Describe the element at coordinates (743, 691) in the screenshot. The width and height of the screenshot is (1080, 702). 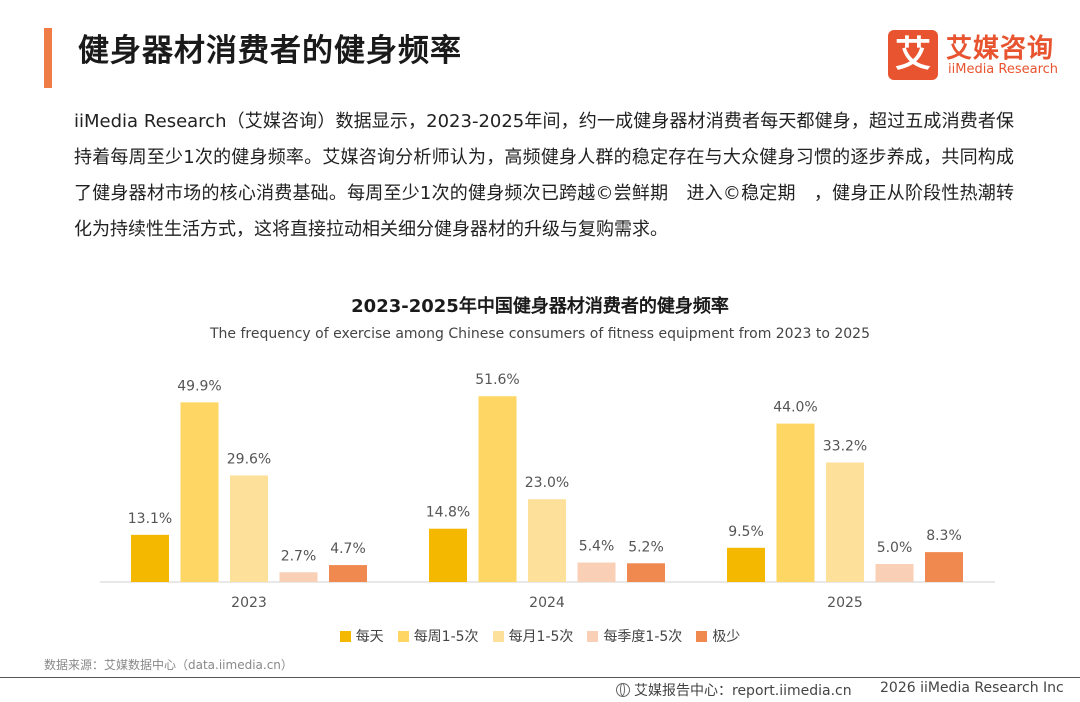
I see `report-site-text: 艾媒报告中心：report.iimedia.cn` at that location.